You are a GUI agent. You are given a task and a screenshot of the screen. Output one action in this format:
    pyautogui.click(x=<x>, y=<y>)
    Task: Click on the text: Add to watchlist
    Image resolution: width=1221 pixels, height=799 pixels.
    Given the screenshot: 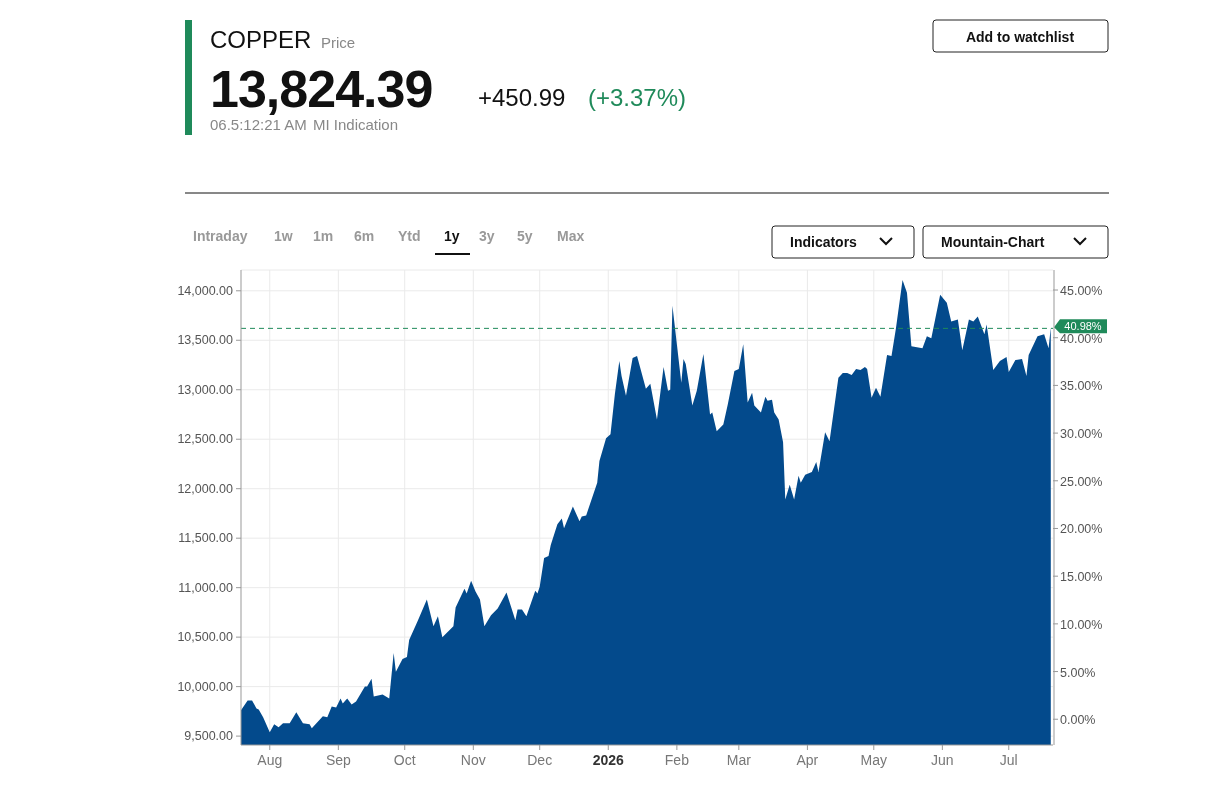 What is the action you would take?
    pyautogui.click(x=1020, y=37)
    